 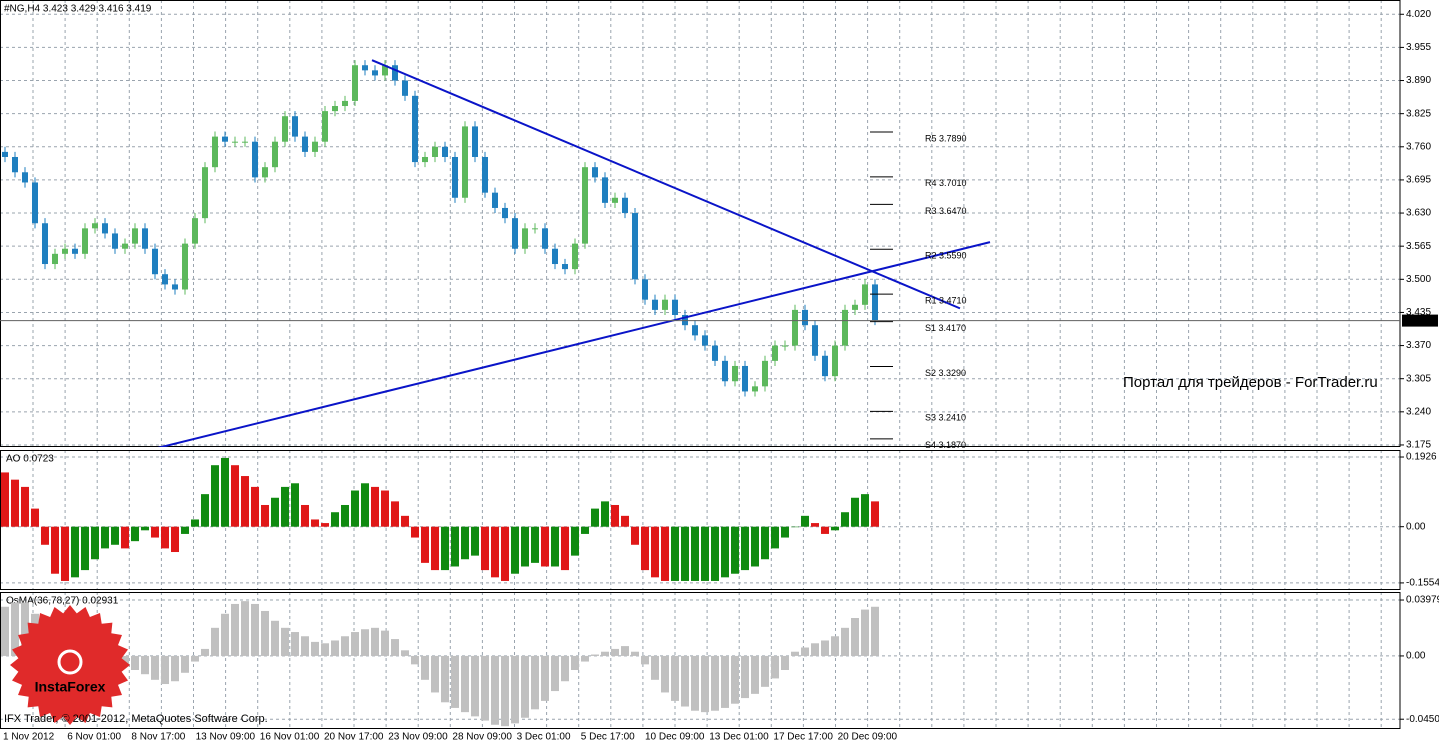 I want to click on trendline, so click(x=666, y=184).